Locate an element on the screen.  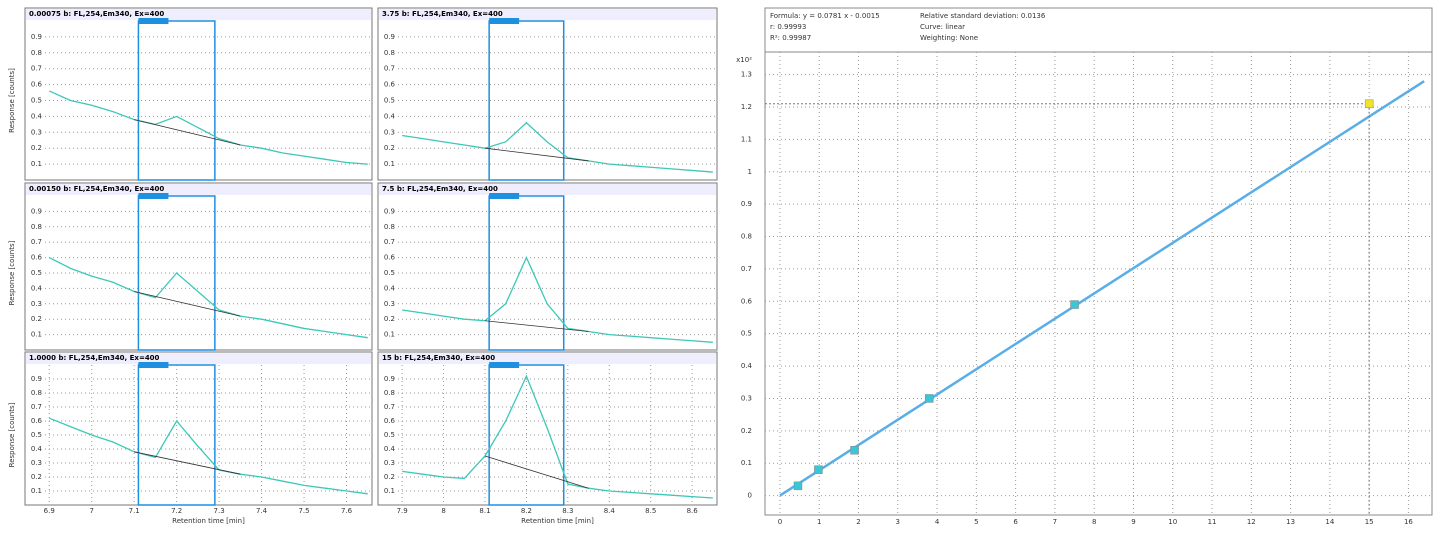
y-tick-label: 1.1 is located at coordinates (746, 139).